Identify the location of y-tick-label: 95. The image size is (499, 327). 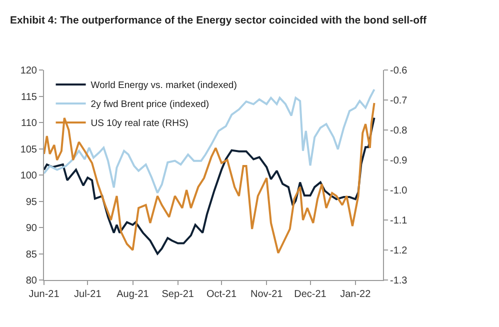
(32, 202).